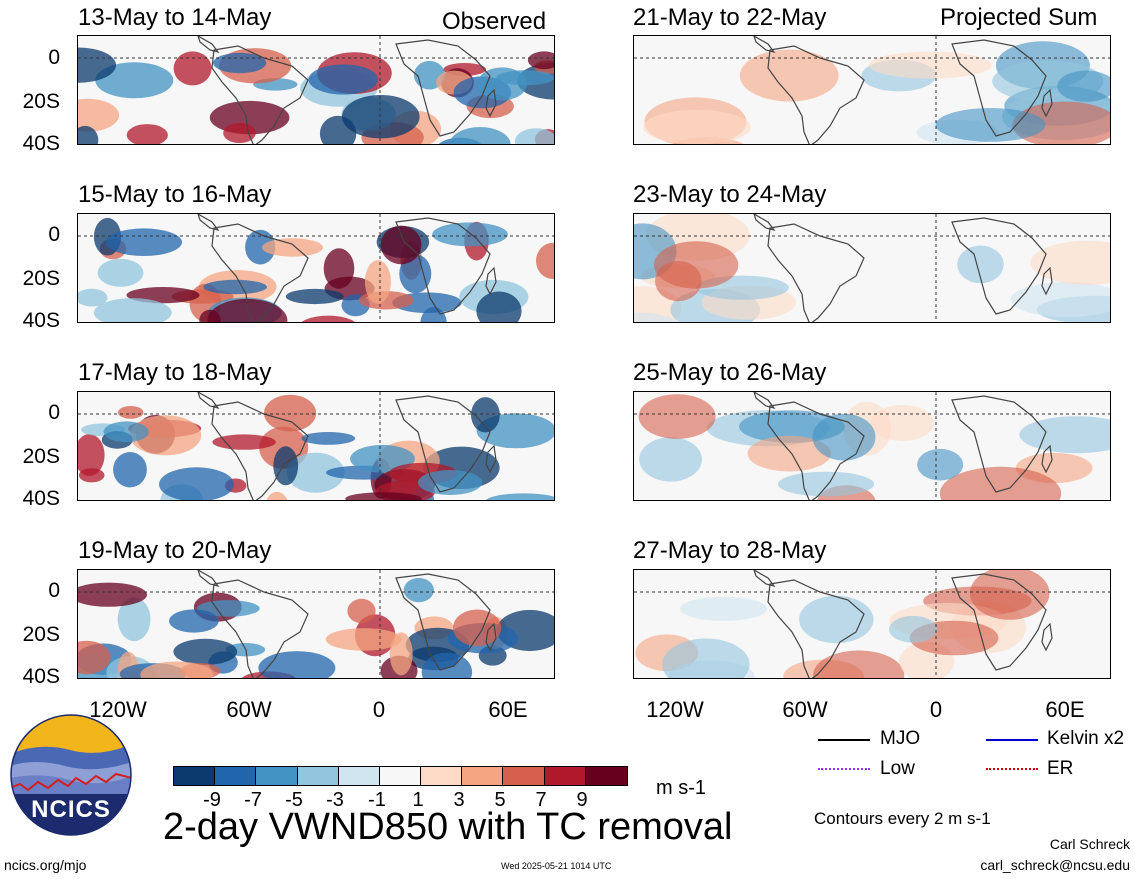 The width and height of the screenshot is (1135, 879). What do you see at coordinates (294, 800) in the screenshot?
I see `colorbar-label: -5` at bounding box center [294, 800].